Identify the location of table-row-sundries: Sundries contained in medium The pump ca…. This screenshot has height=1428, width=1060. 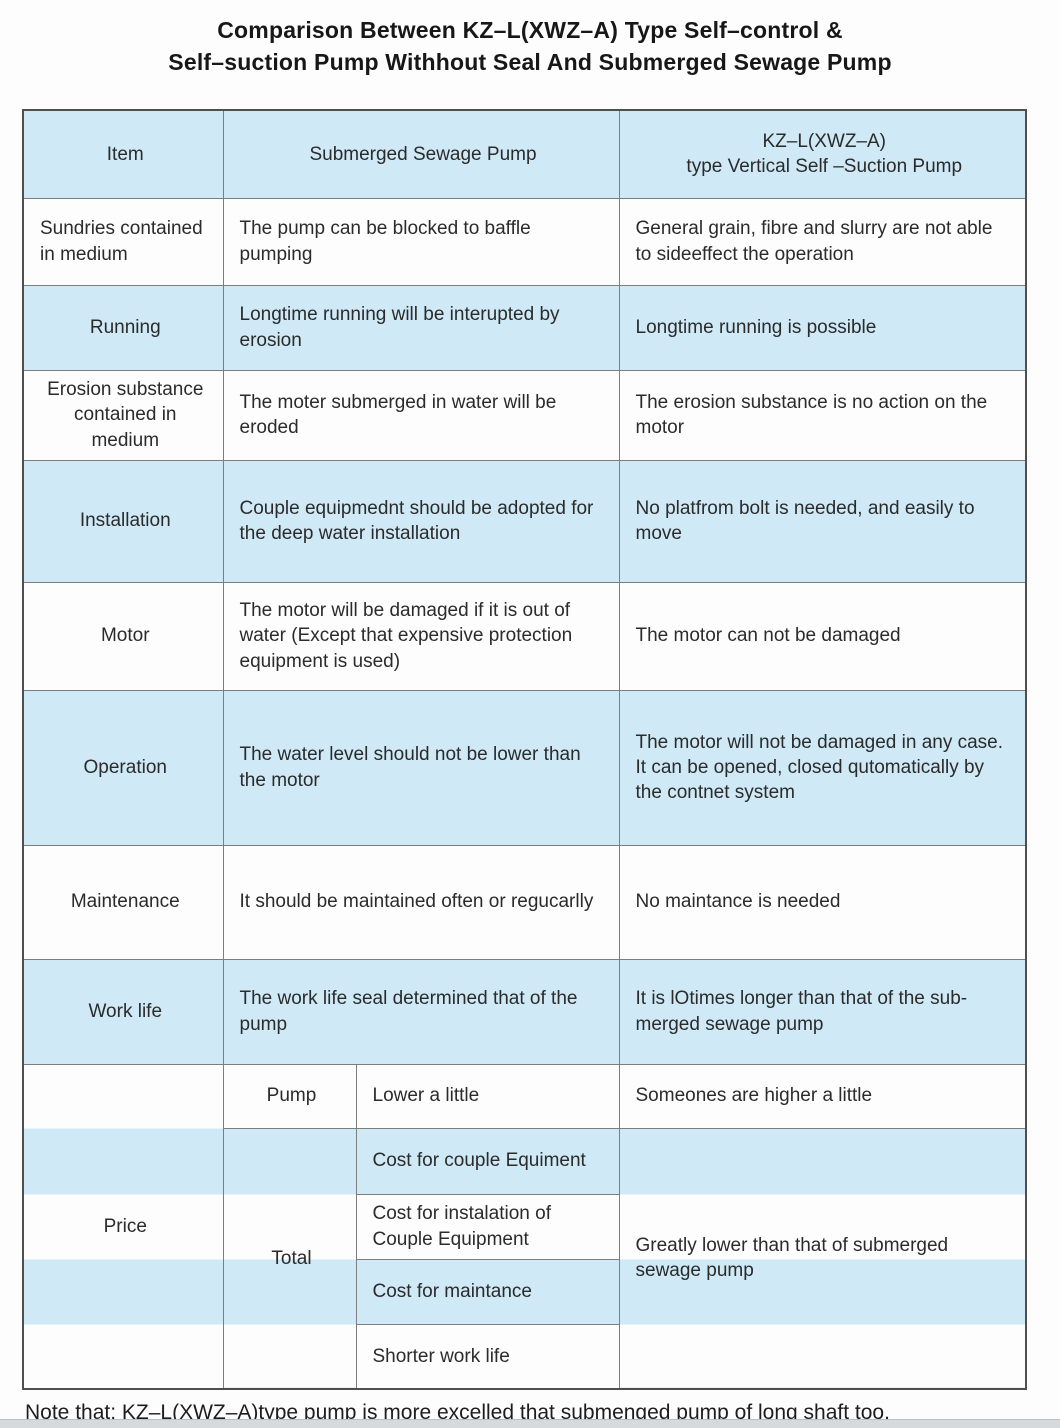
(524, 241).